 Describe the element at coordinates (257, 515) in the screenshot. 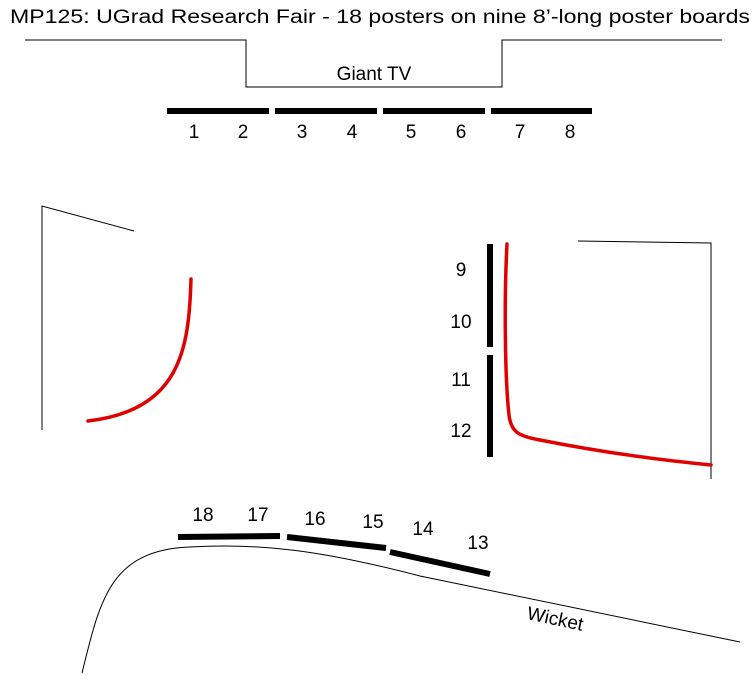

I see `poster-number: 17` at that location.